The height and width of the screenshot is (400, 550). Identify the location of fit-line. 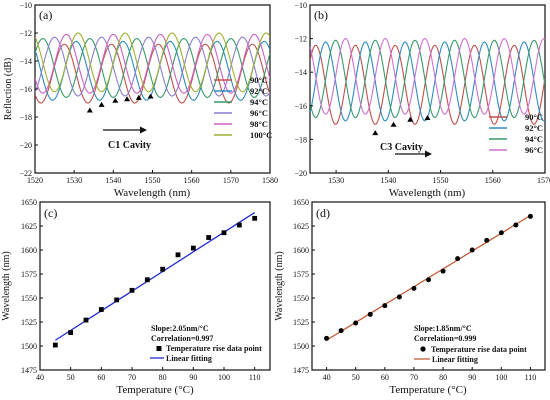
(155, 276).